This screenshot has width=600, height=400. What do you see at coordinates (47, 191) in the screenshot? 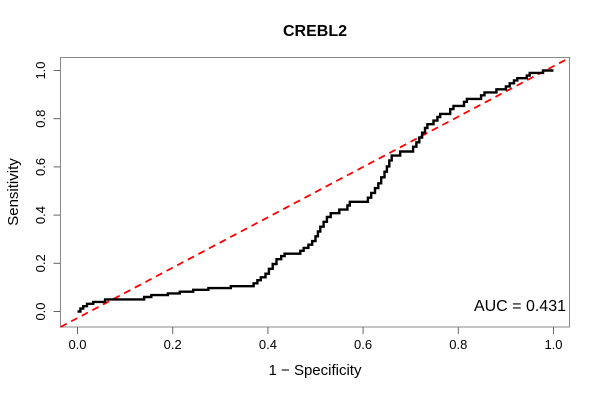
I see `y-axis-ticks: 0.0 0.2 0.4 0.6 0.8 1.0` at bounding box center [47, 191].